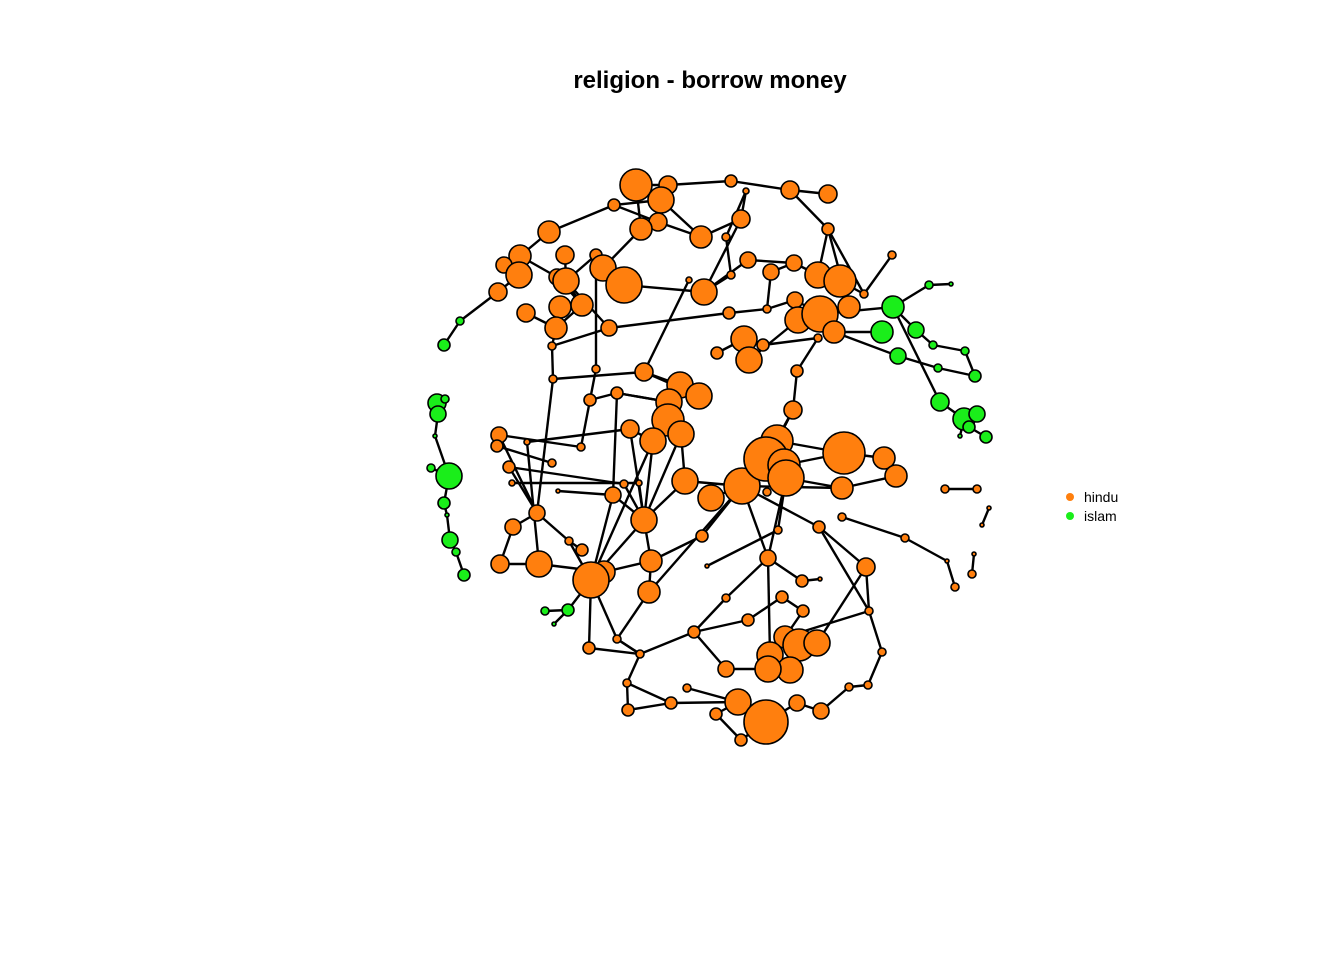 This screenshot has width=1344, height=960. I want to click on diagram-title: religion - borrow money, so click(710, 80).